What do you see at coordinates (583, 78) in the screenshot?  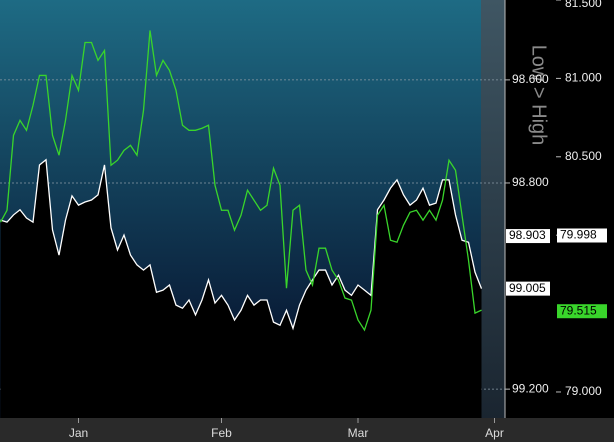 I see `y2-tick-label: 81.000` at bounding box center [583, 78].